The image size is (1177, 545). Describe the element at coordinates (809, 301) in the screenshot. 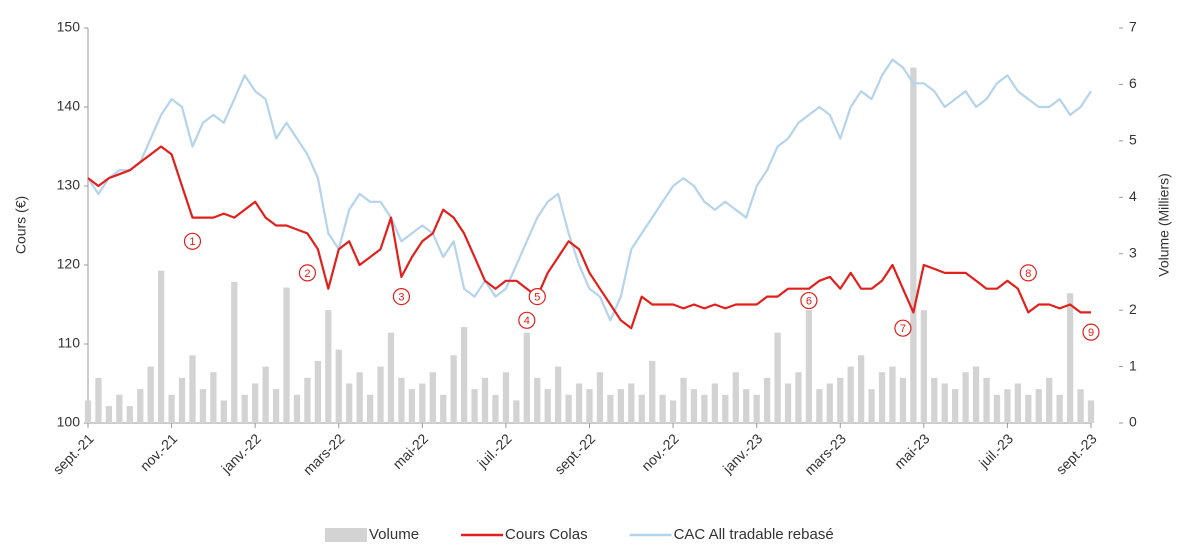

I see `annotation-label: 6` at that location.